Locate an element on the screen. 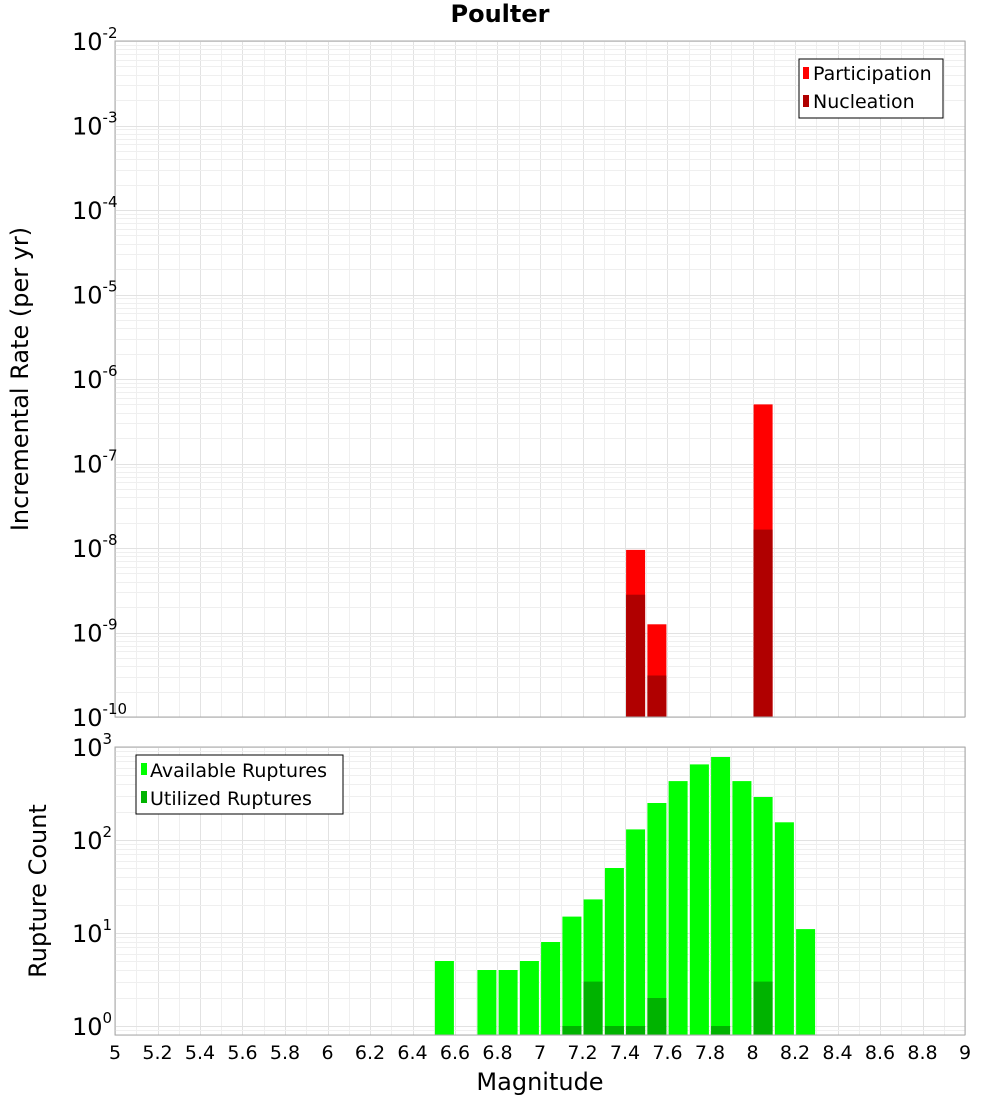 This screenshot has width=1000, height=1100. top-y-tick-labels: 10⁻² 10⁻³ 10⁻⁴ 10⁻⁵ 10⁻⁶ 10⁻⁷ 10⁻⁸ 10⁻⁹ 10⁻¹⁰ is located at coordinates (99, 378).